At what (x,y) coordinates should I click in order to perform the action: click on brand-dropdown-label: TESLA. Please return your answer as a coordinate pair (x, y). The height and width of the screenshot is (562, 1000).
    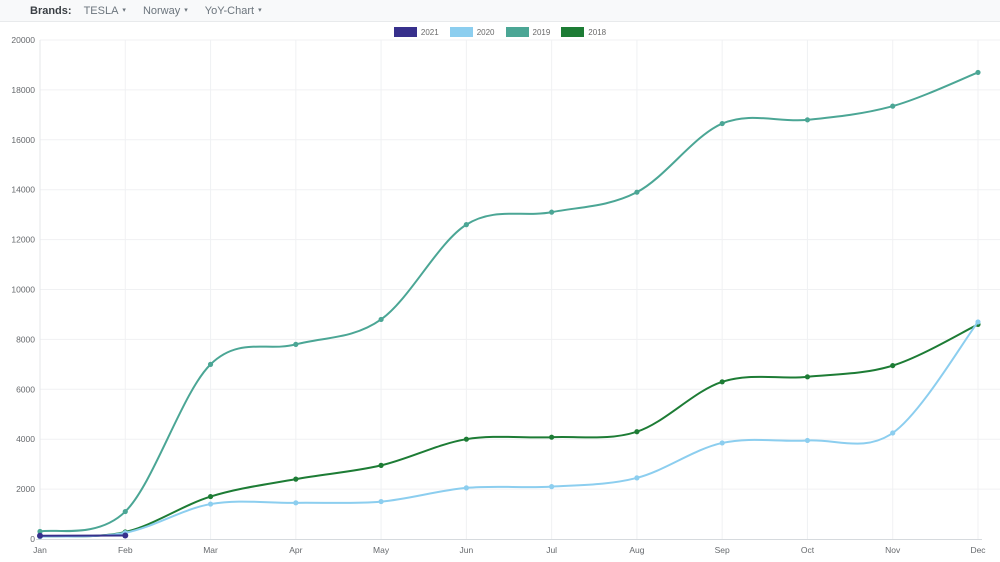
    Looking at the image, I should click on (101, 10).